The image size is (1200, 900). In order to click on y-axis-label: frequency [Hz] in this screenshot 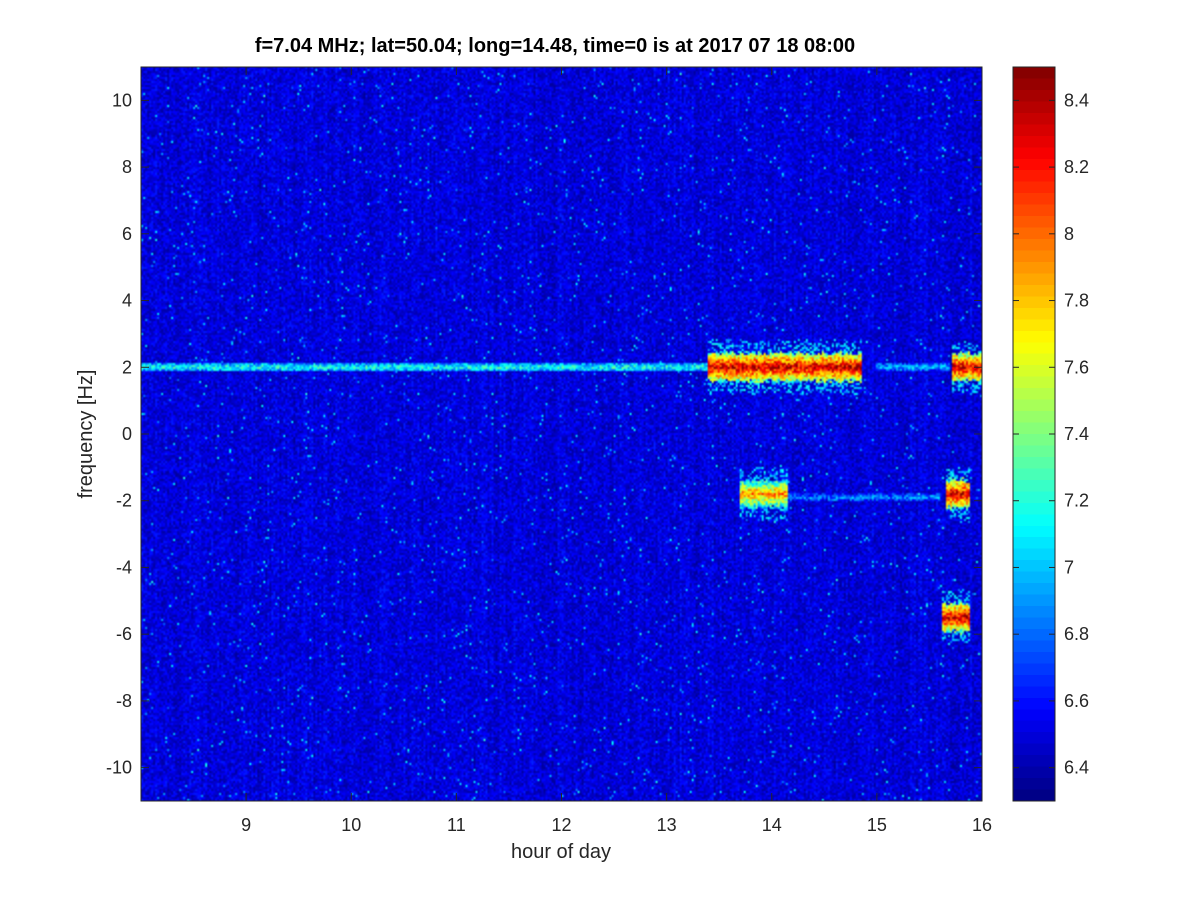, I will do `click(86, 434)`.